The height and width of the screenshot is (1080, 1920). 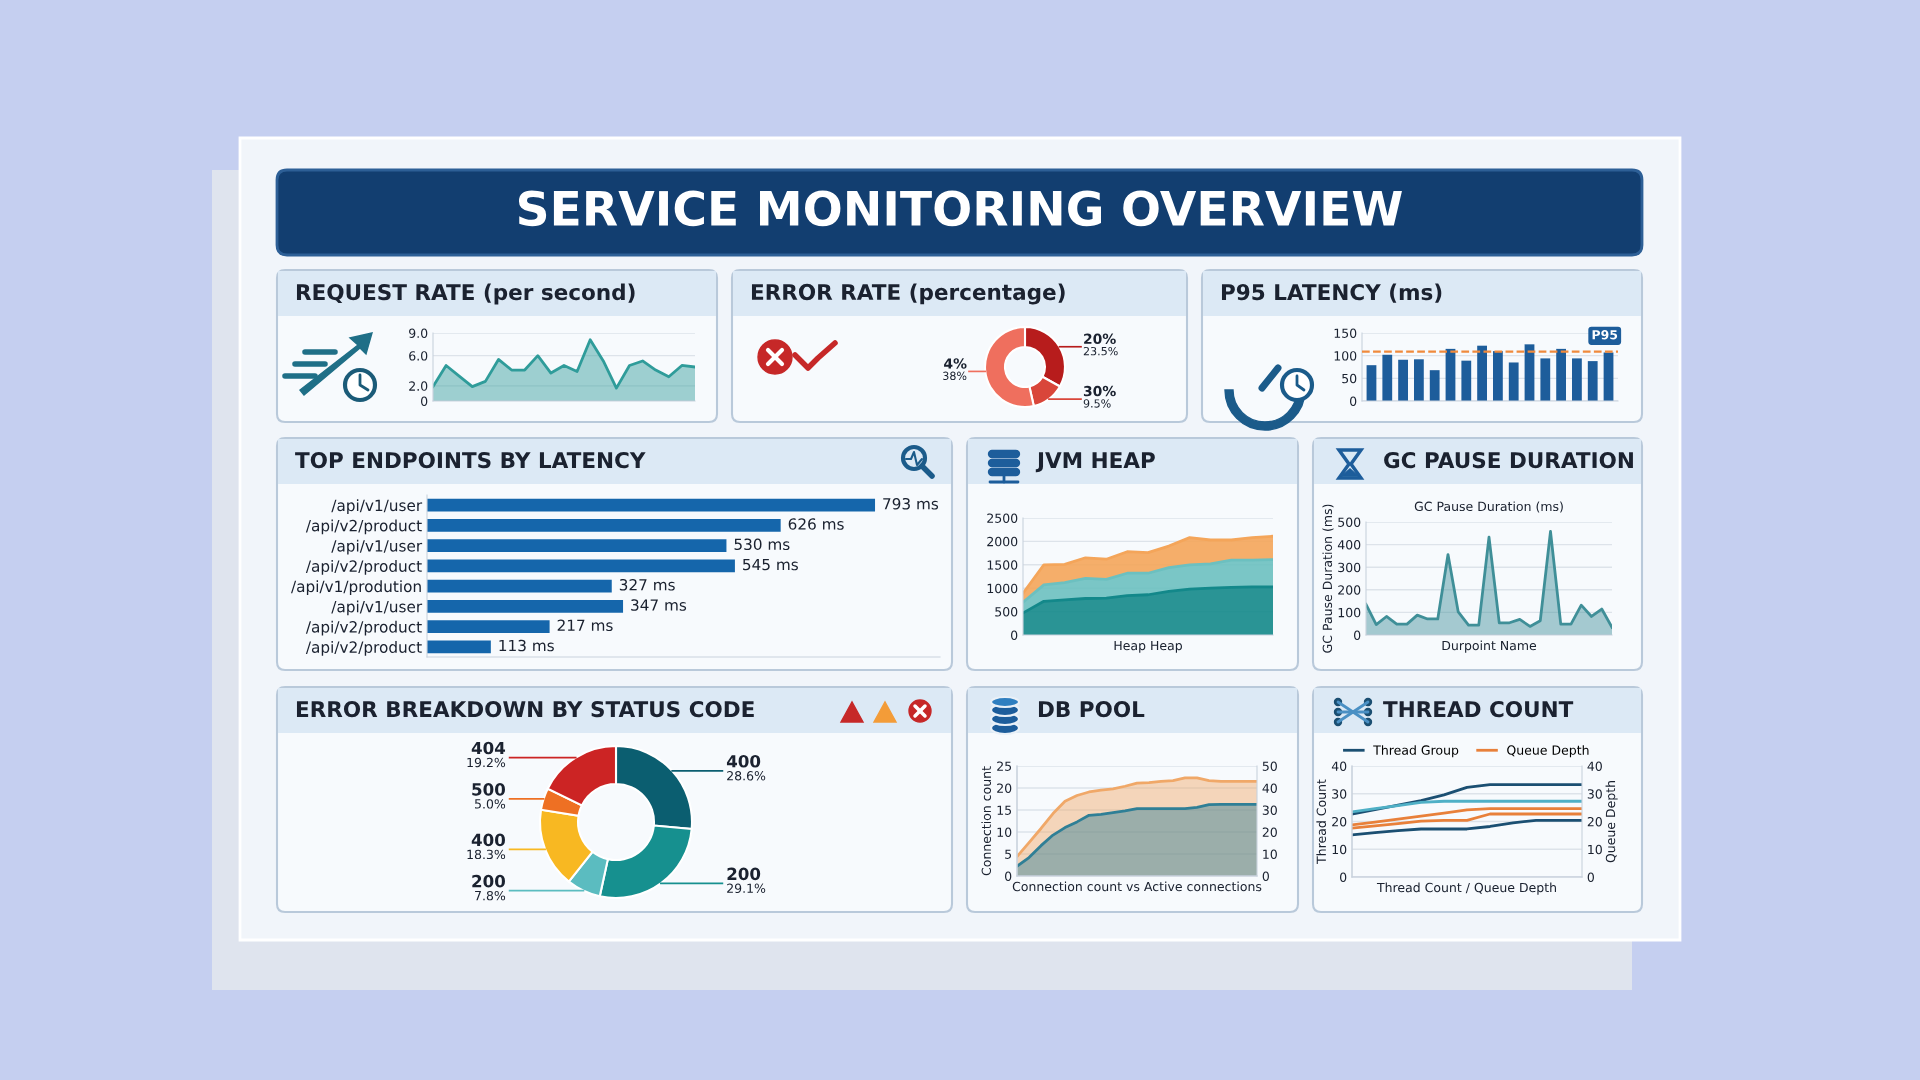 I want to click on y-tick-label: 6.0, so click(x=418, y=356).